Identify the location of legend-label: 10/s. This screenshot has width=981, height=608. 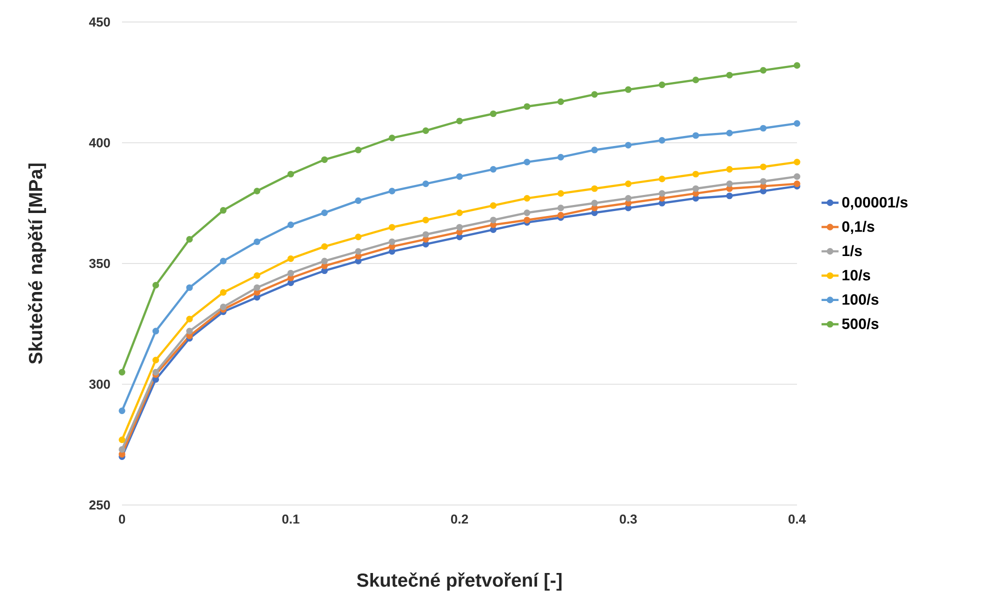
(856, 275).